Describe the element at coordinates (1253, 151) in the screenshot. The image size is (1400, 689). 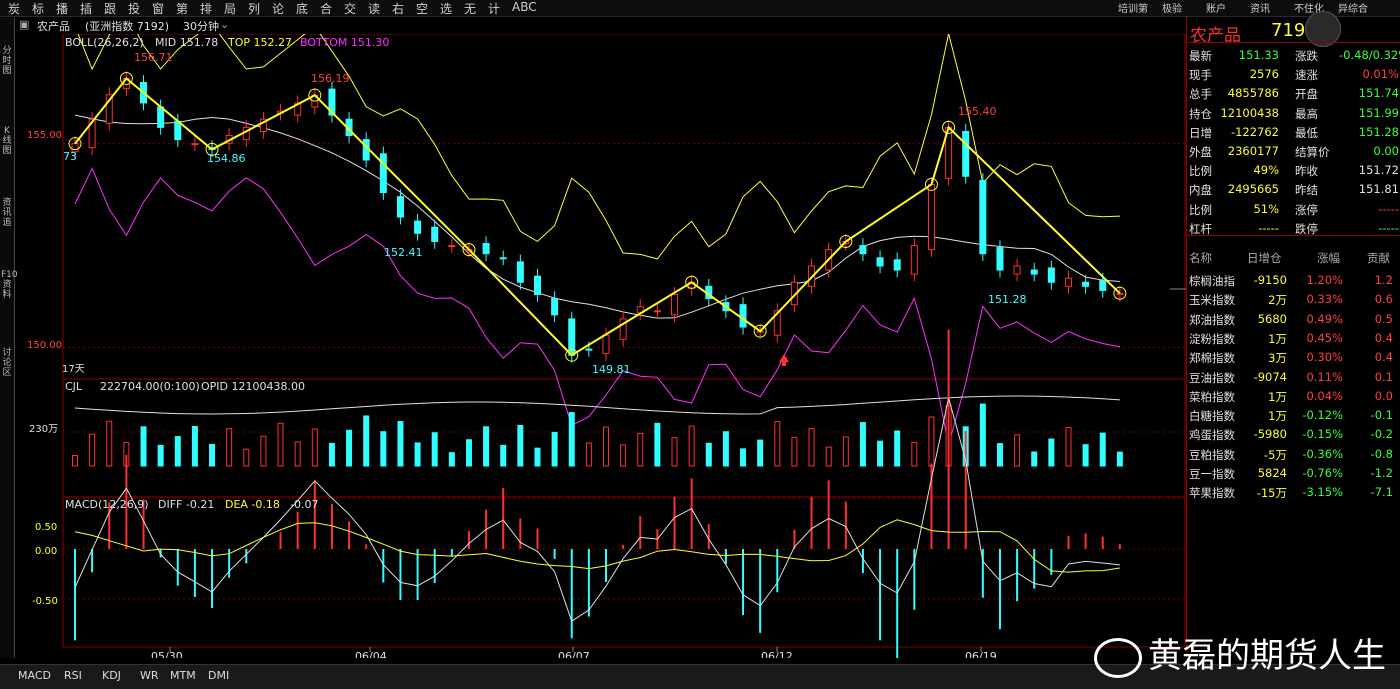
I see `quote-value: 2360177` at that location.